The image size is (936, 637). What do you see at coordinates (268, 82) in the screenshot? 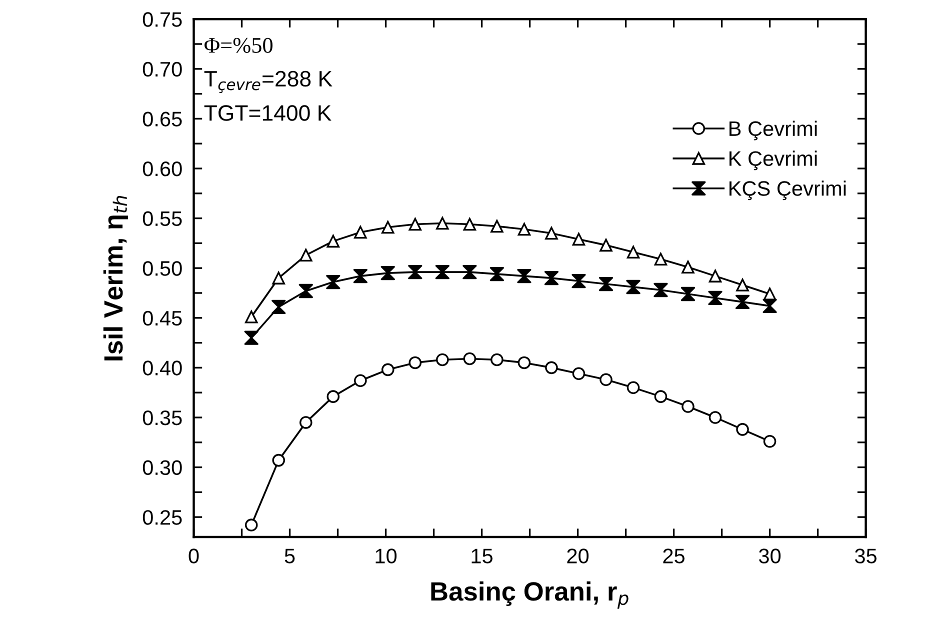
I see `annotation: T$_{çevre}$=288 K` at bounding box center [268, 82].